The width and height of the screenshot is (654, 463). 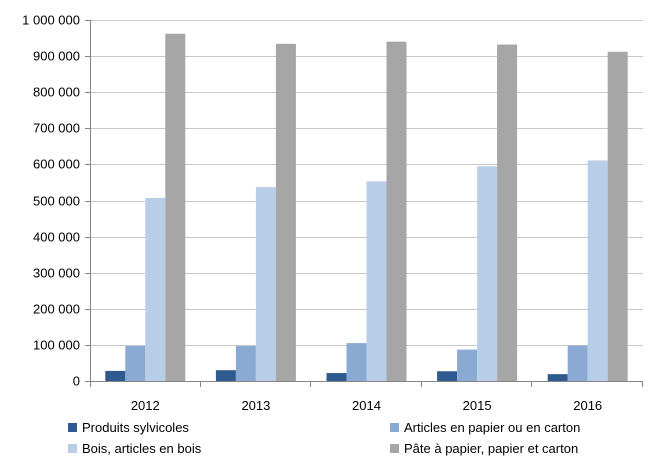 I want to click on y-tick-label: 800 000, so click(x=56, y=92).